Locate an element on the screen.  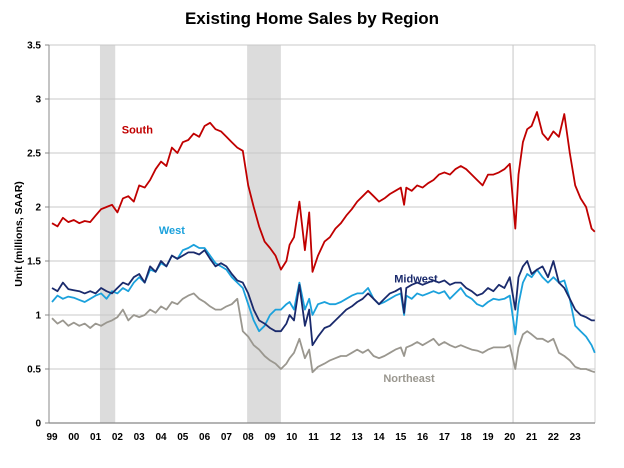
series-label-midwest: Midwest is located at coordinates (416, 280).